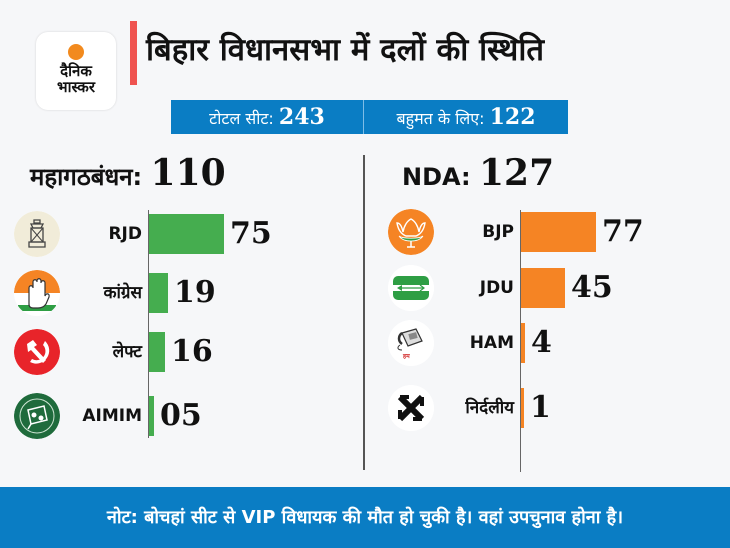 The height and width of the screenshot is (548, 730). Describe the element at coordinates (86, 177) in the screenshot. I see `group-name: महागठबंधन:` at that location.